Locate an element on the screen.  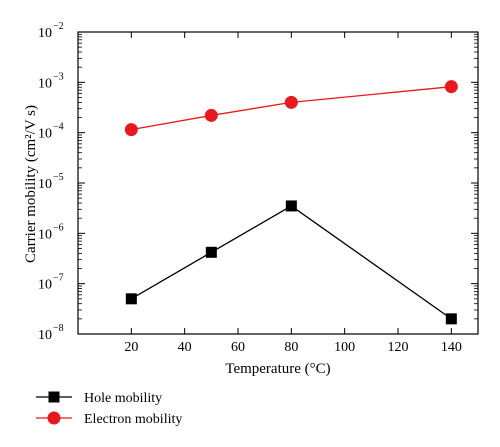
x-tick-label: 140 is located at coordinates (451, 347).